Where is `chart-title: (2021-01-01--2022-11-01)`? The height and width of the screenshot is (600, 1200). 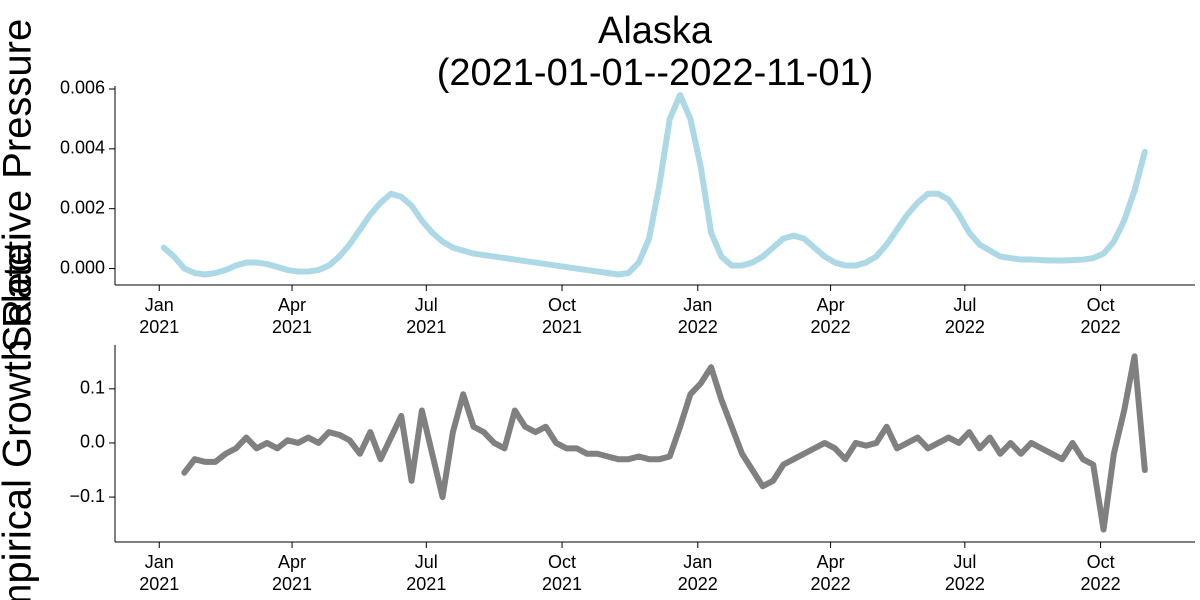
chart-title: (2021-01-01--2022-11-01) is located at coordinates (655, 73).